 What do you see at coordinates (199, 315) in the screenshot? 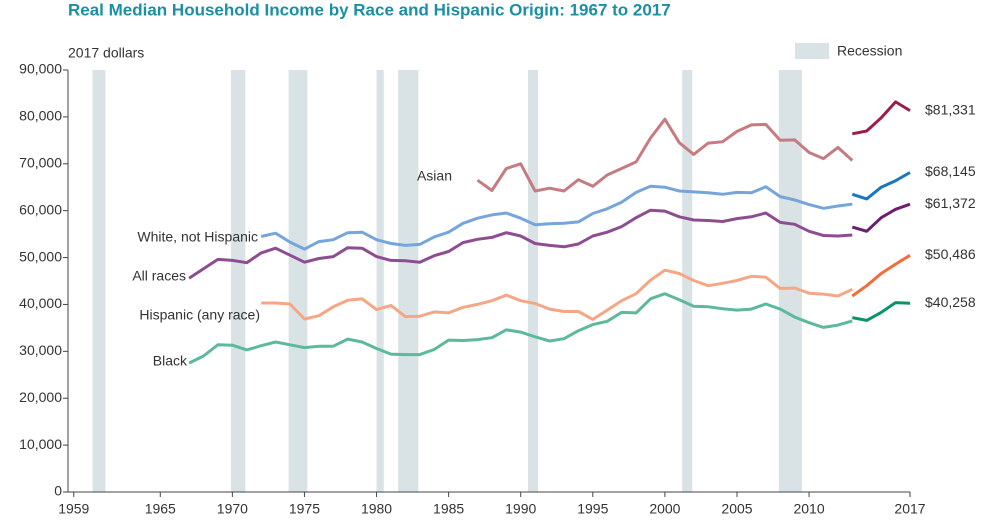
I see `series-label: Hispanic (any race)` at bounding box center [199, 315].